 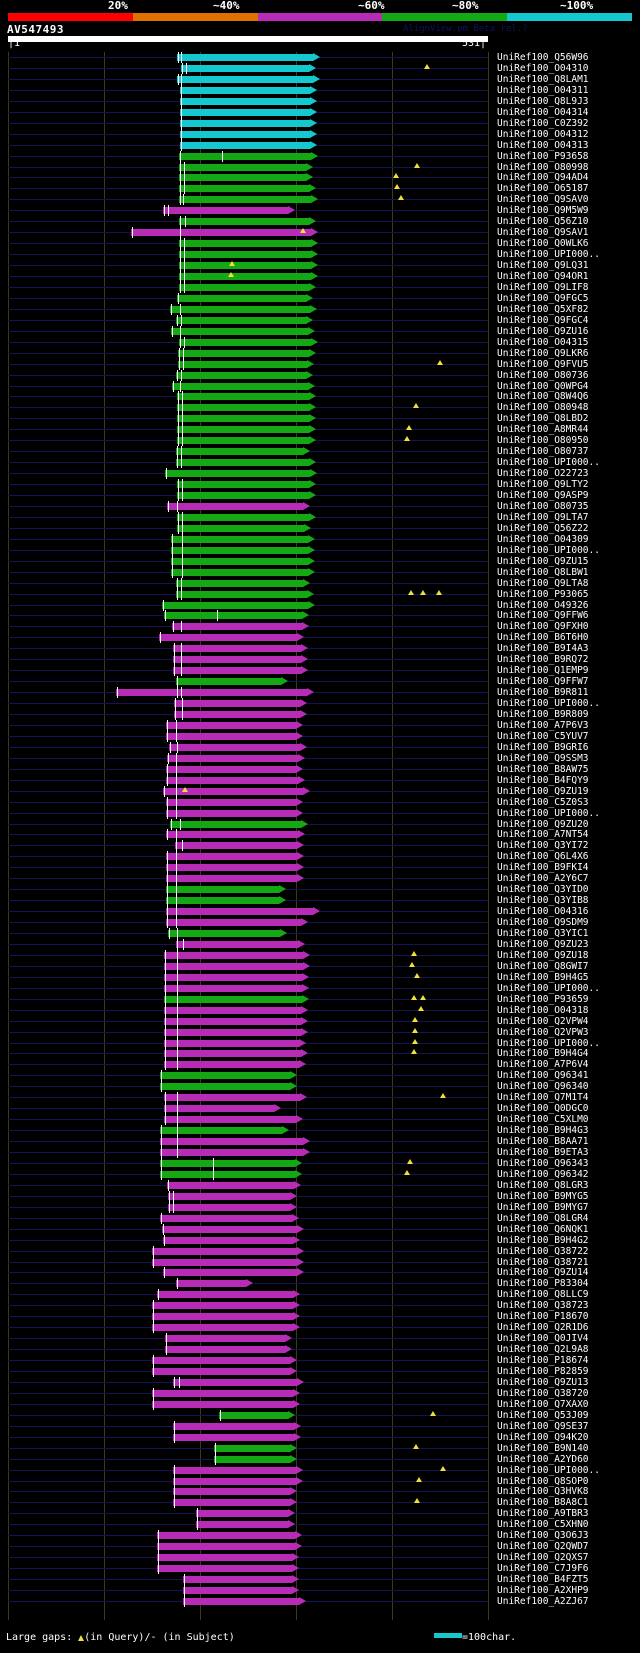 I want to click on alignment-row: UniRef100_A9TBR3, so click(x=320, y=1514).